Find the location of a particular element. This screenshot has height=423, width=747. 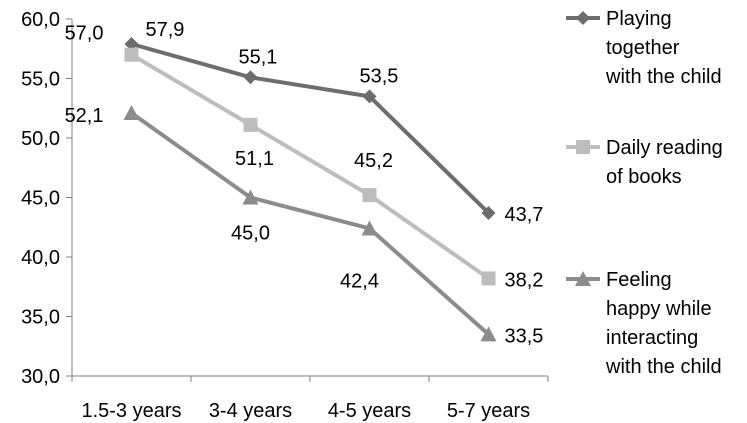

legend-label: Feeling is located at coordinates (639, 280).